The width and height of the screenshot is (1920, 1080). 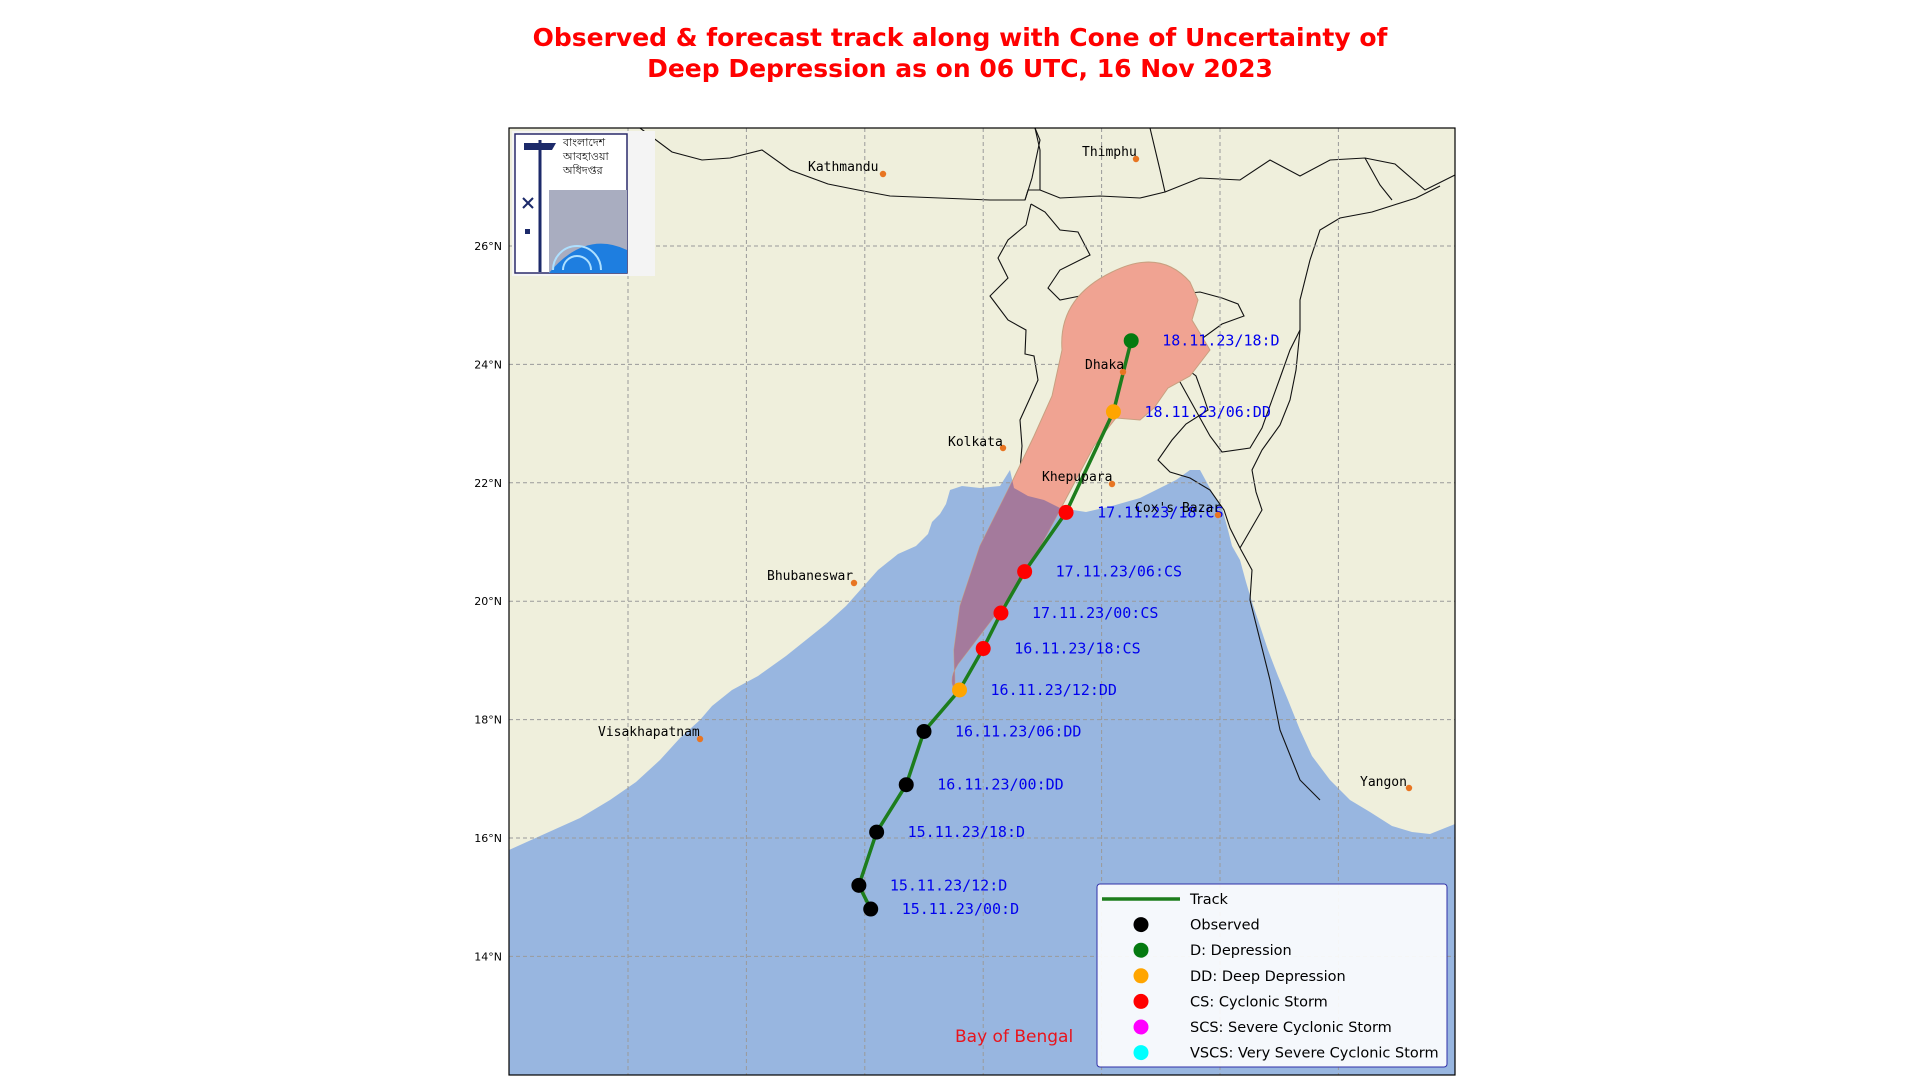 What do you see at coordinates (649, 732) in the screenshot?
I see `city-label: Visakhapatnam` at bounding box center [649, 732].